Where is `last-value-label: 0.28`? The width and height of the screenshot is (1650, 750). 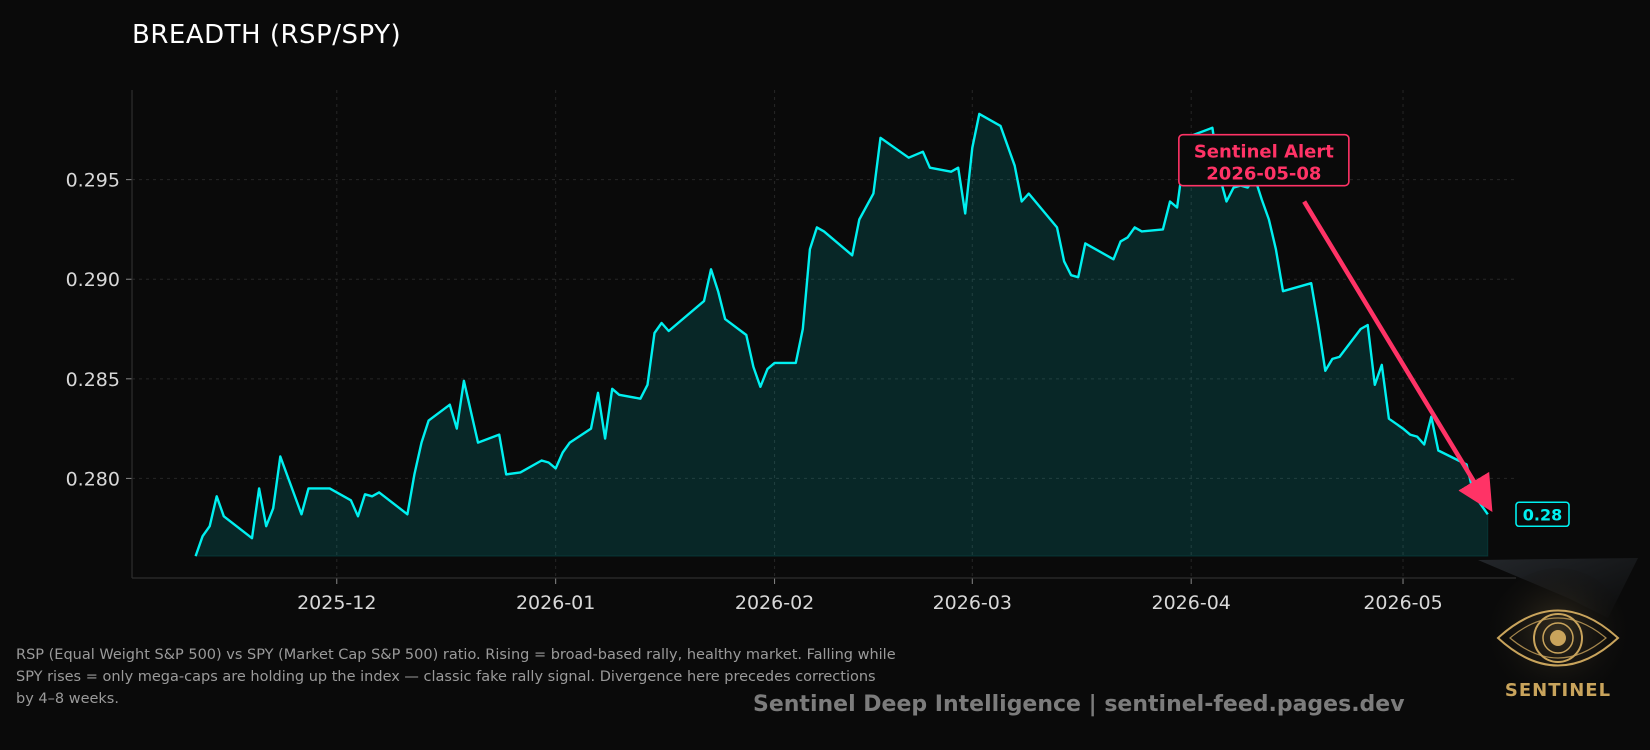
last-value-label: 0.28 is located at coordinates (1542, 514).